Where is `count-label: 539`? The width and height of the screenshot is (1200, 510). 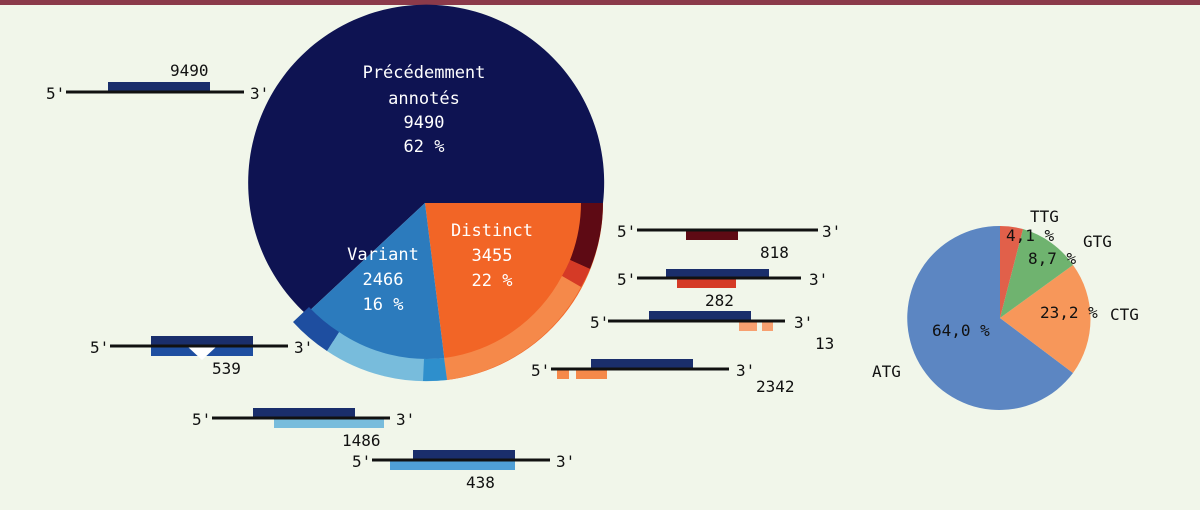
count-label: 539 is located at coordinates (226, 368).